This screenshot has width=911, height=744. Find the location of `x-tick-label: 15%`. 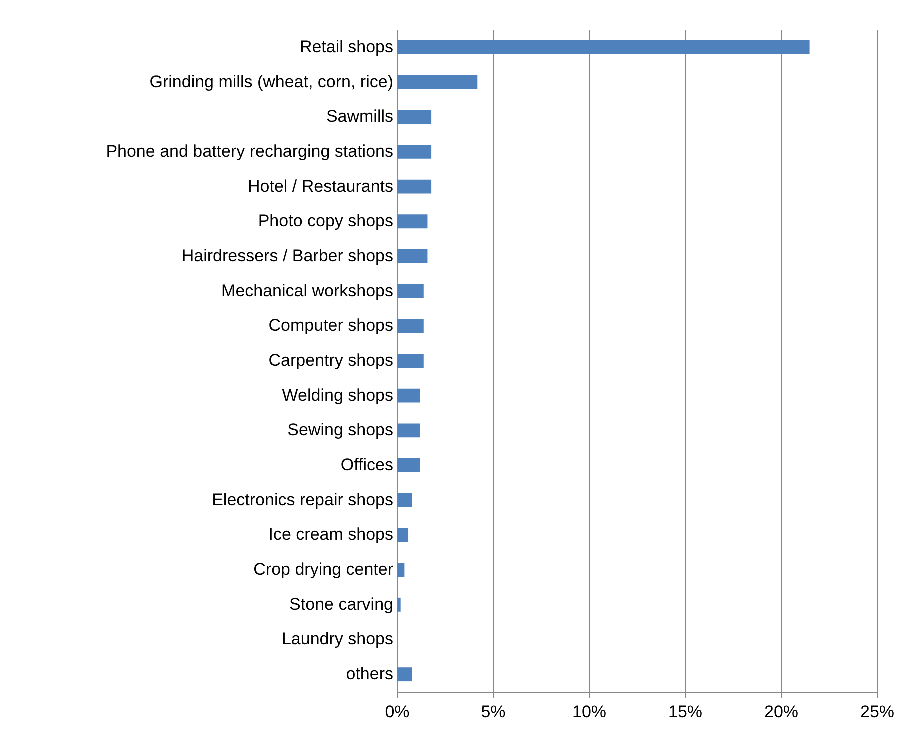

x-tick-label: 15% is located at coordinates (685, 712).